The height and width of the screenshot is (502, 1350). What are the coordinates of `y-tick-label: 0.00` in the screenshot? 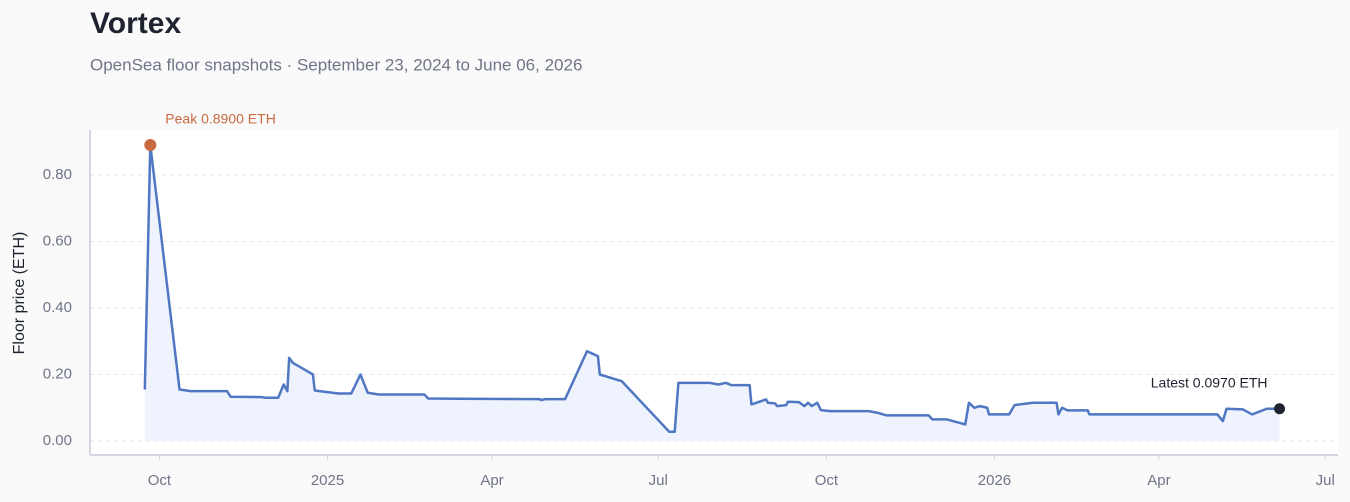 It's located at (57, 440).